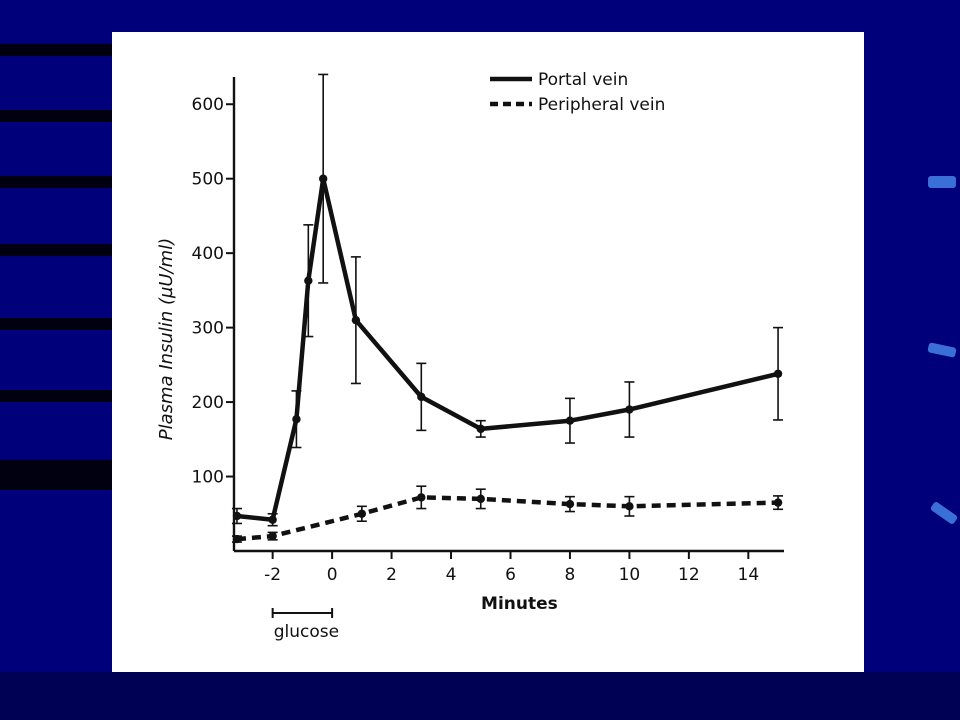 The height and width of the screenshot is (720, 960). What do you see at coordinates (510, 575) in the screenshot?
I see `x-tick-label: 6` at bounding box center [510, 575].